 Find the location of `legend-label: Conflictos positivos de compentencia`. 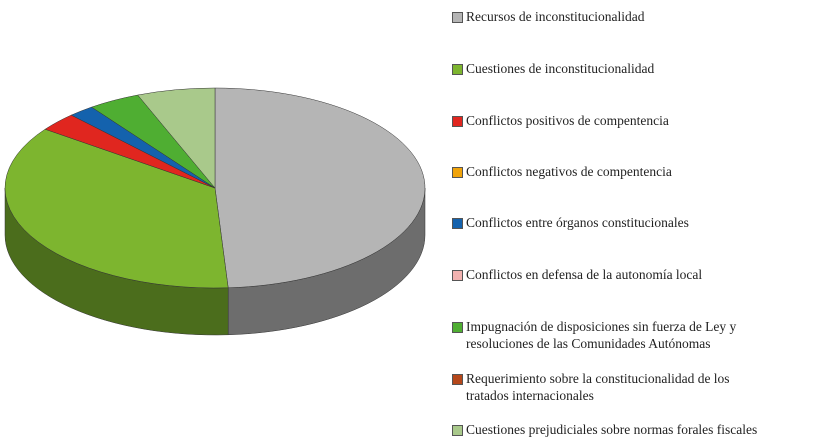

legend-label: Conflictos positivos de compentencia is located at coordinates (567, 120).